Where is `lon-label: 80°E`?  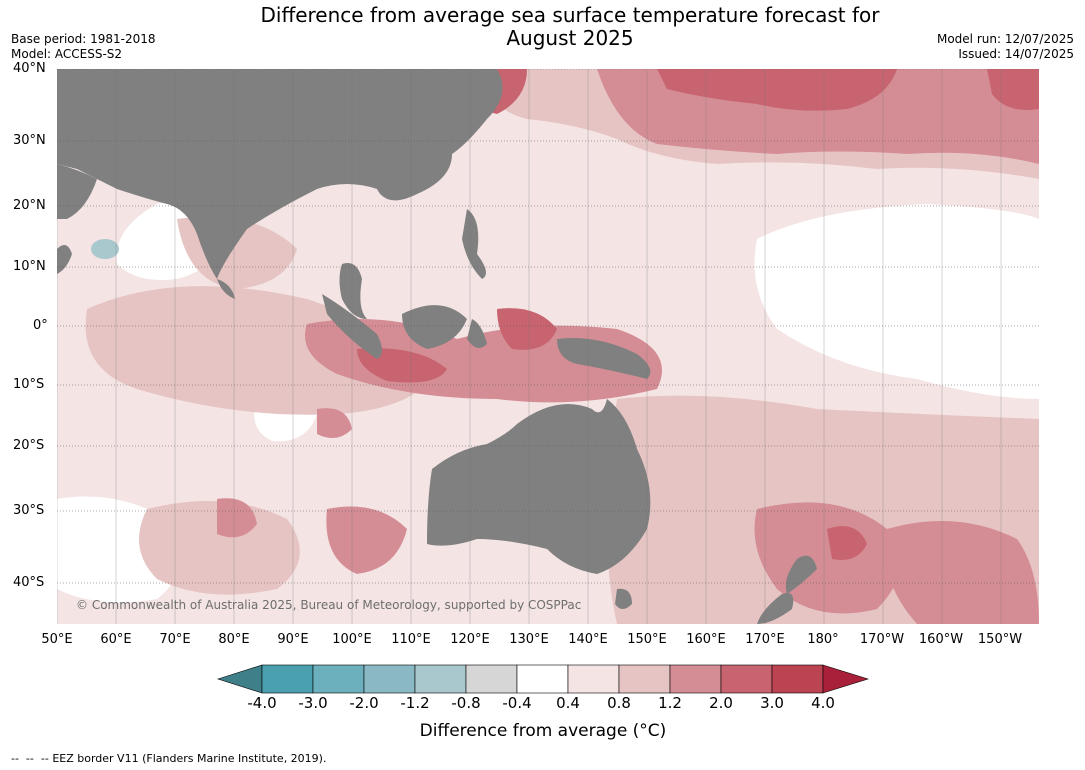
lon-label: 80°E is located at coordinates (234, 639).